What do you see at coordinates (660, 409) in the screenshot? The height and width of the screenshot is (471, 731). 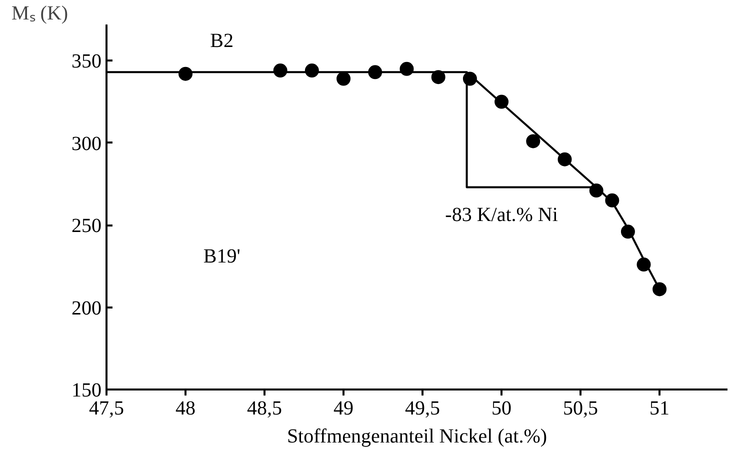 I see `x-tick-label: 51` at bounding box center [660, 409].